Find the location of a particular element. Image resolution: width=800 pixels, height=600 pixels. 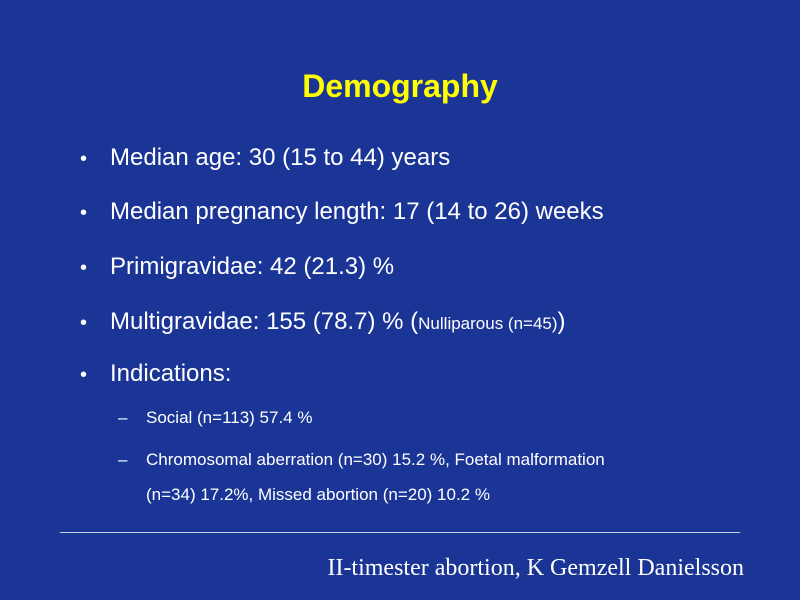

bullet-text: Indications: is located at coordinates (171, 373).